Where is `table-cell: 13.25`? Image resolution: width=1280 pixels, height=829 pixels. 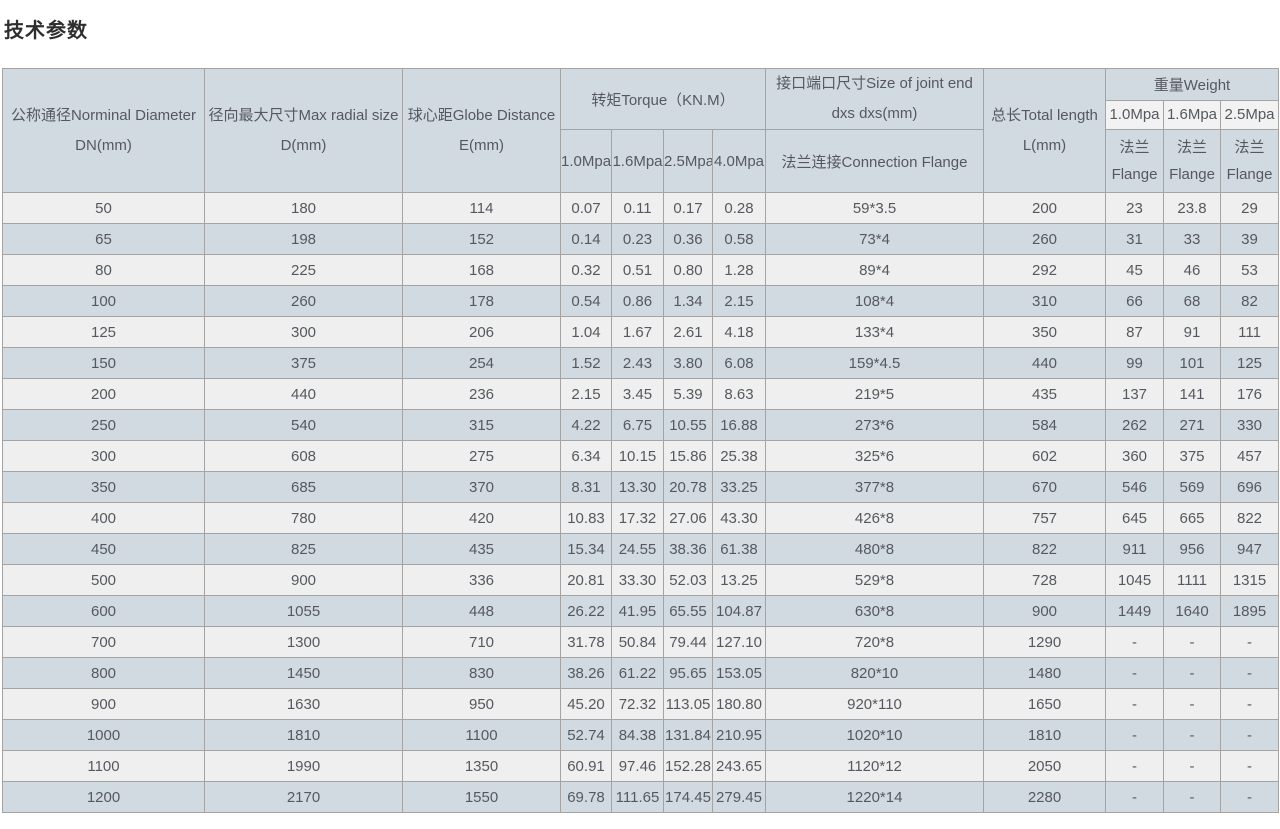
table-cell: 13.25 is located at coordinates (739, 580).